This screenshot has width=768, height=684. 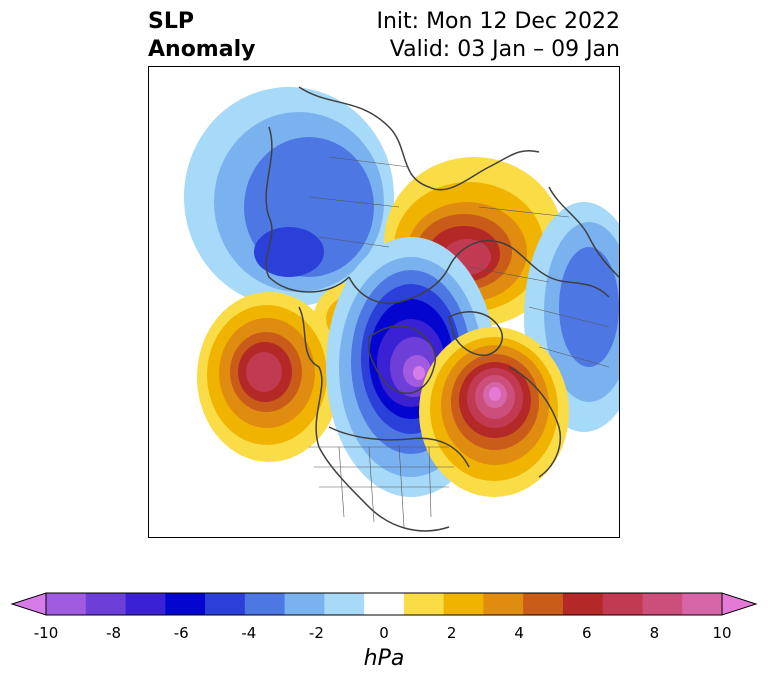 I want to click on colorbar-cells, so click(x=384, y=604).